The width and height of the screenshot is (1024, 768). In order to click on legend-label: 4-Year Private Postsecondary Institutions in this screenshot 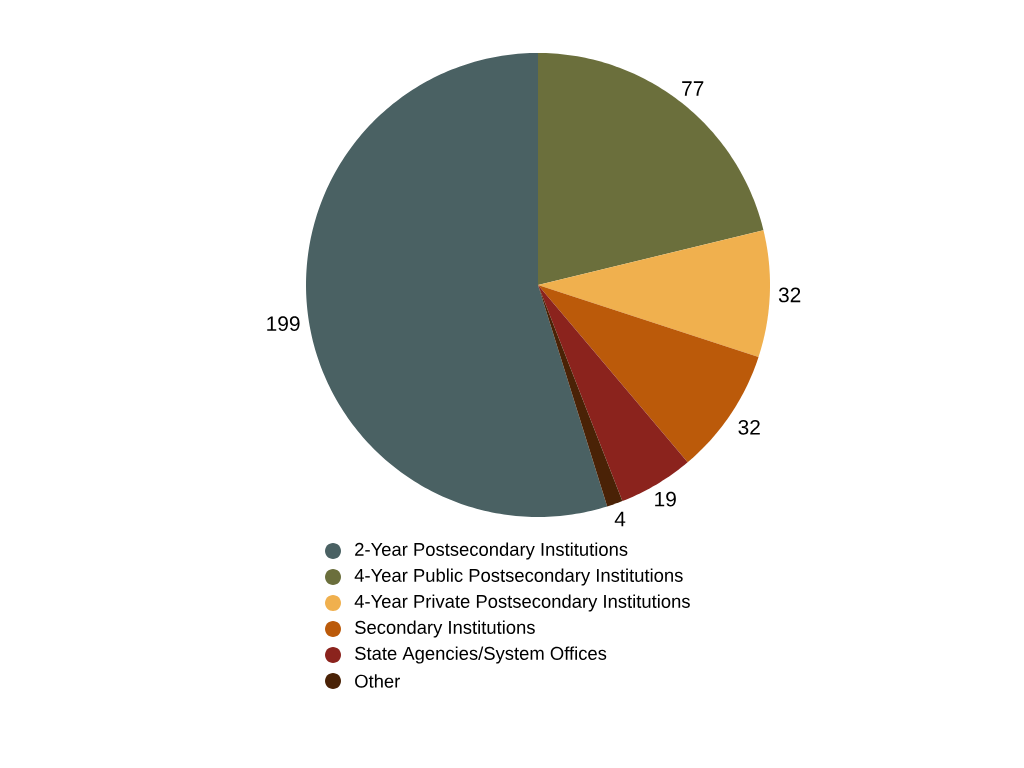, I will do `click(522, 603)`.